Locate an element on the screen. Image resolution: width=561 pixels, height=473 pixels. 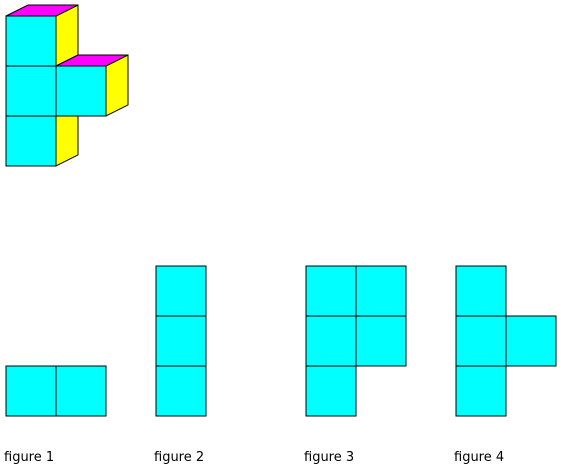
figure-4-caption: figure 4 is located at coordinates (479, 457).